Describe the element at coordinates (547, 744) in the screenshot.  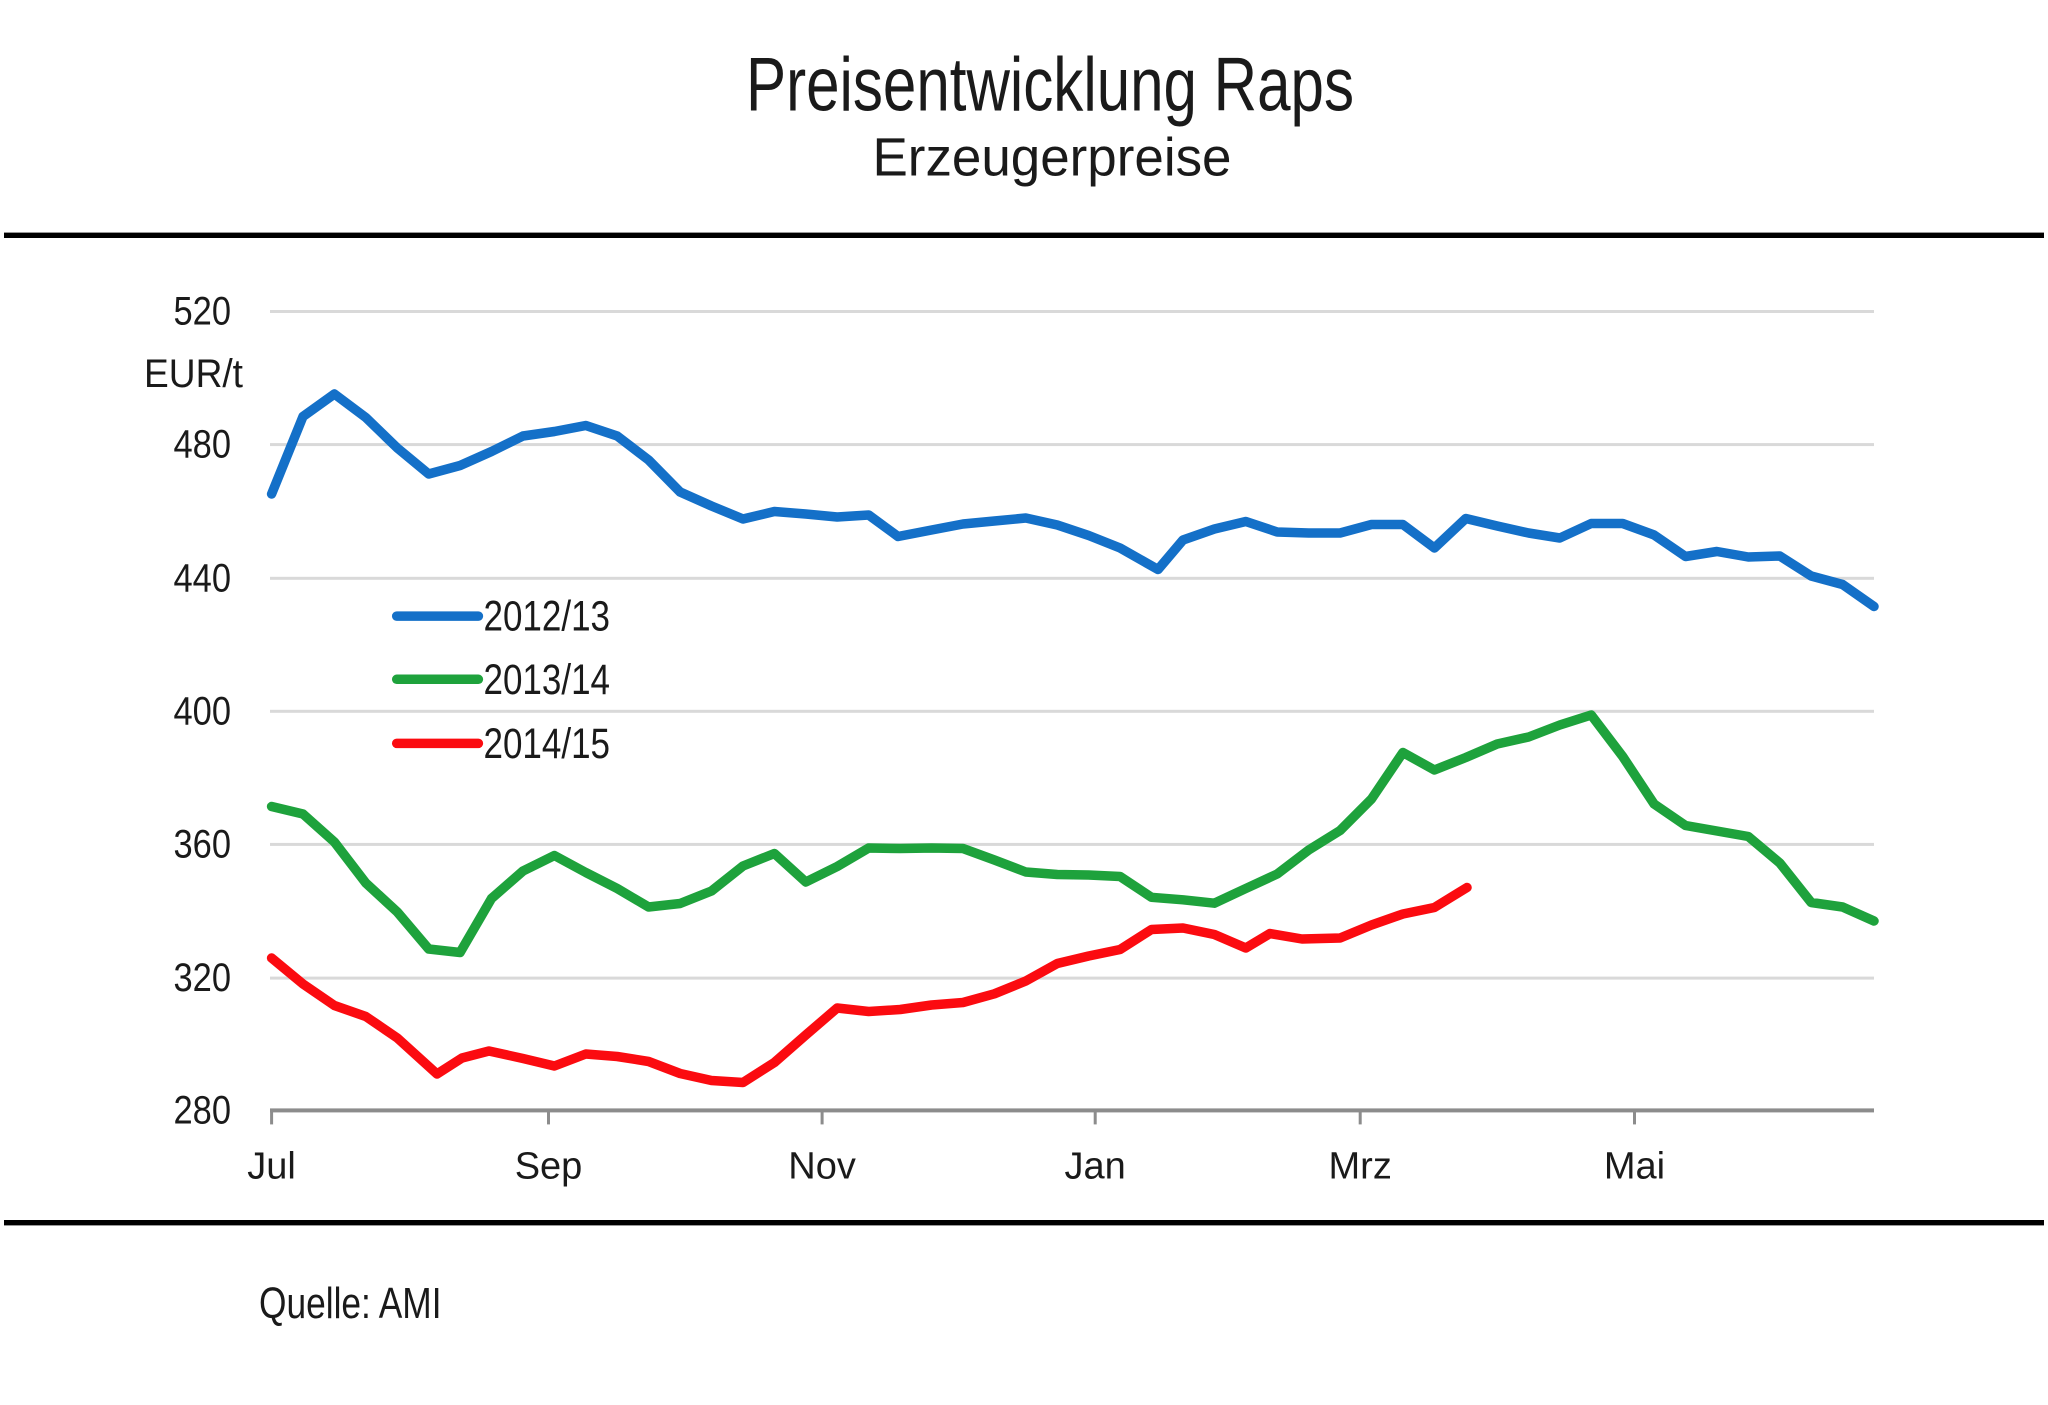
I see `svg-text: 2014/15` at that location.